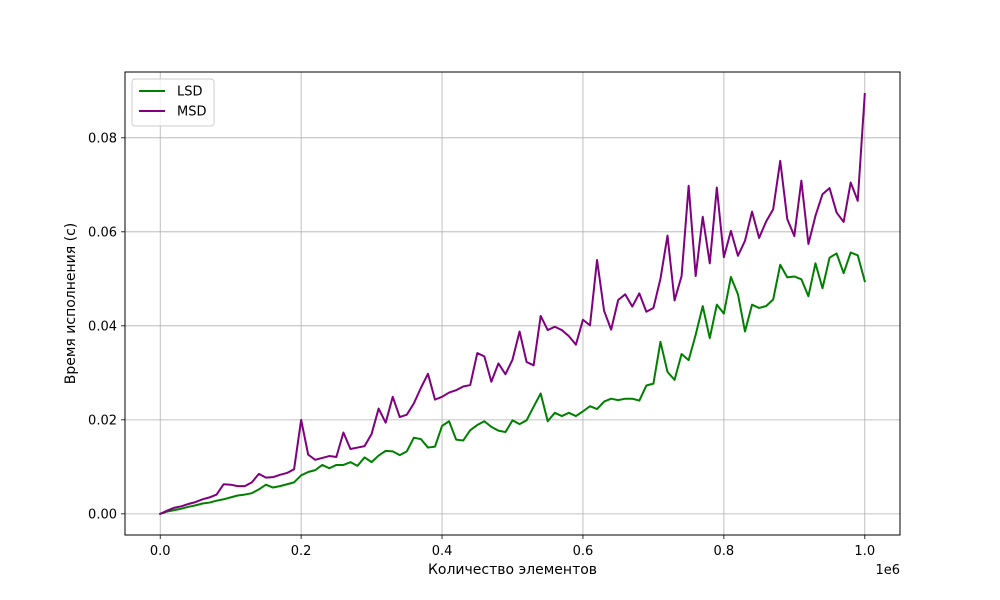  What do you see at coordinates (724, 551) in the screenshot?
I see `x-tick-label: 0.8` at bounding box center [724, 551].